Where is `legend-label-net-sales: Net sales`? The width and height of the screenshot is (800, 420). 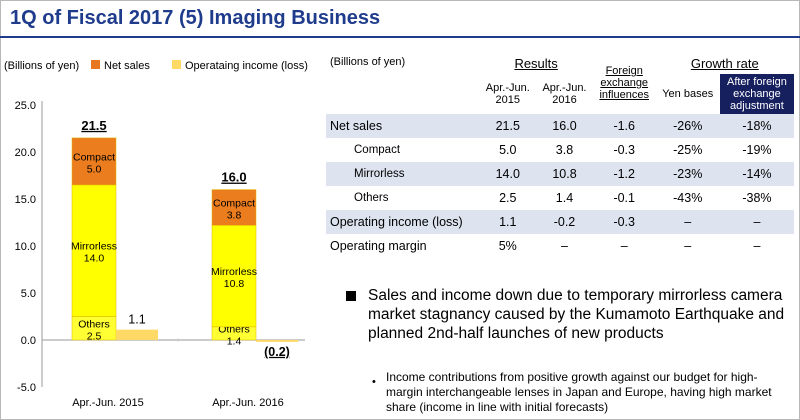
legend-label-net-sales: Net sales is located at coordinates (127, 66).